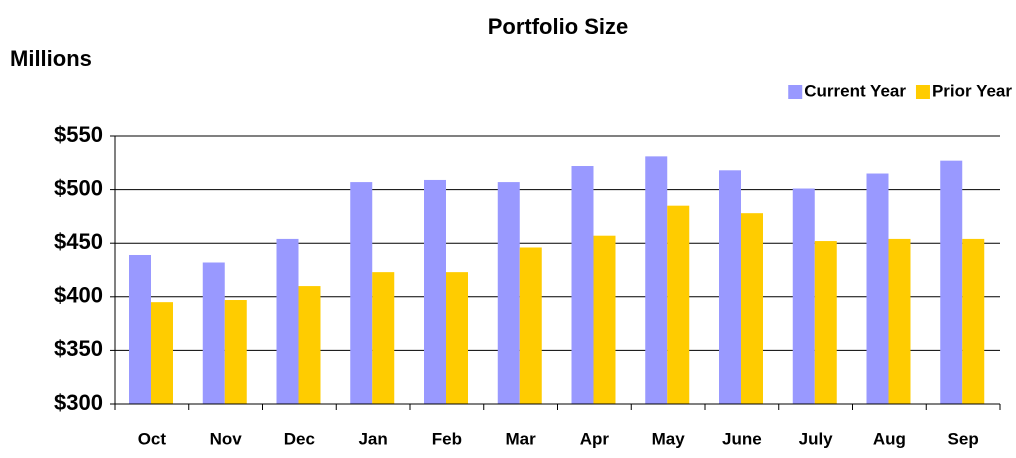 This screenshot has height=458, width=1016. What do you see at coordinates (78, 134) in the screenshot?
I see `y-tick-label: $550` at bounding box center [78, 134].